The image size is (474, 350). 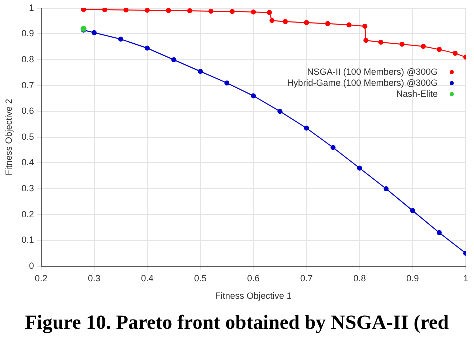 What do you see at coordinates (466, 278) in the screenshot?
I see `x-tick-label: 1` at bounding box center [466, 278].